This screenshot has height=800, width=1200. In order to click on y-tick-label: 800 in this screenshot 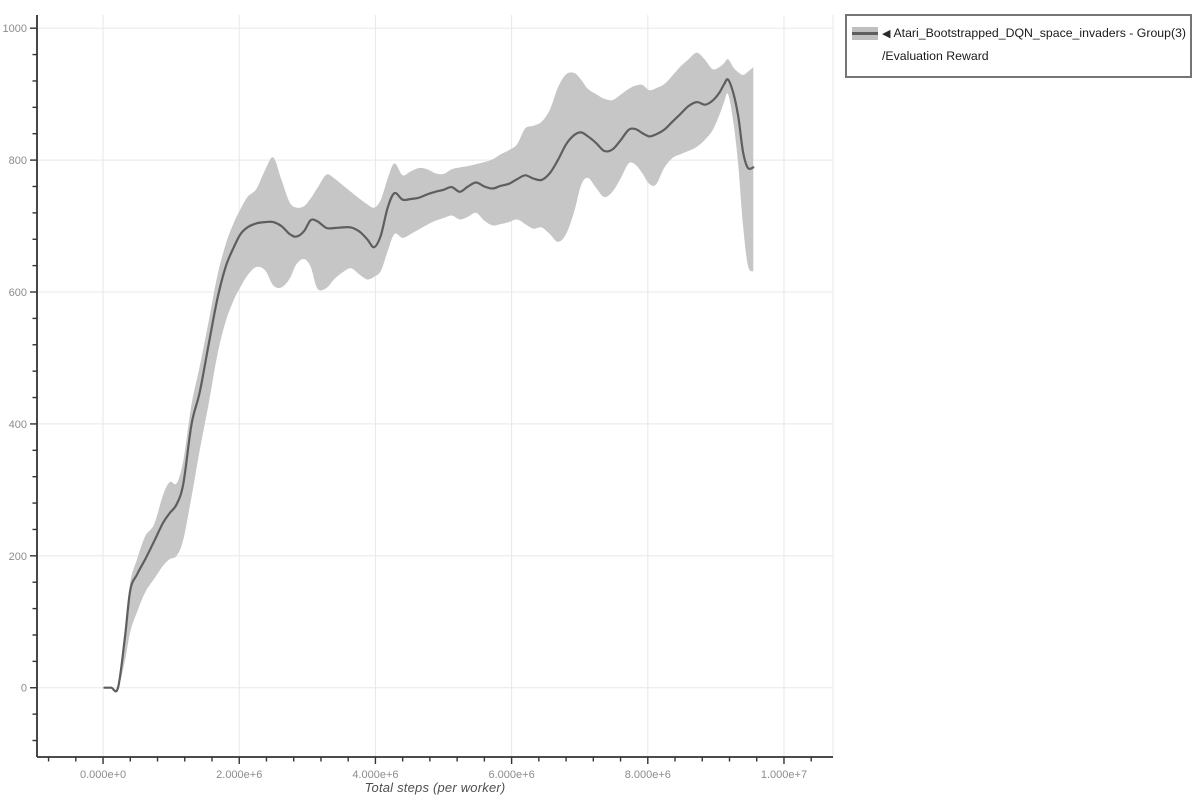, I will do `click(18, 161)`.